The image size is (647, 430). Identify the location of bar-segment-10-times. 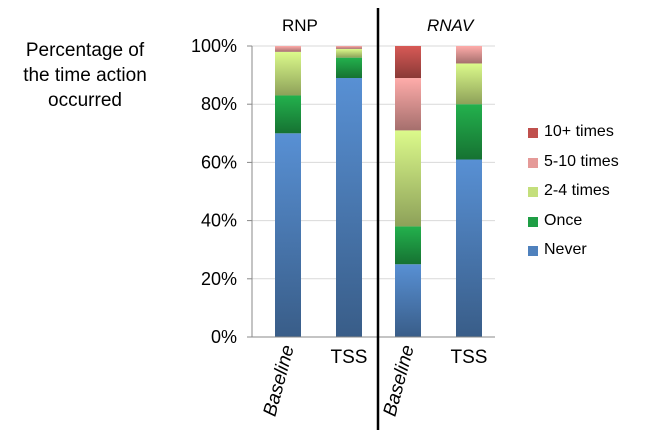
(408, 62).